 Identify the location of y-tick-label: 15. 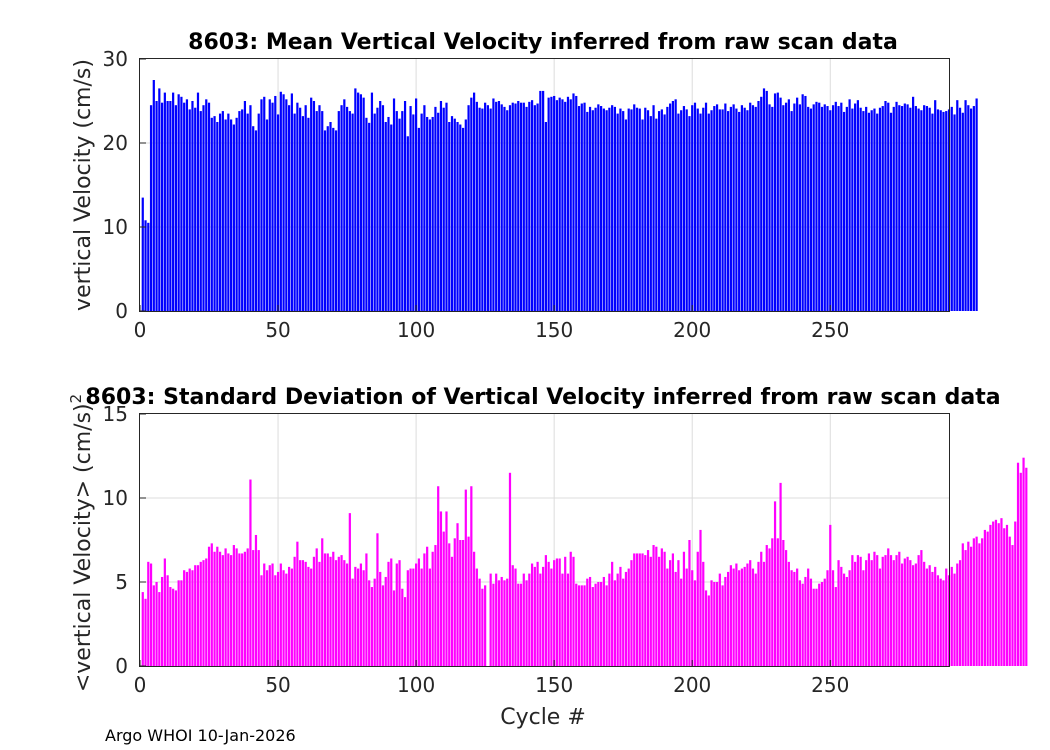
(115, 414).